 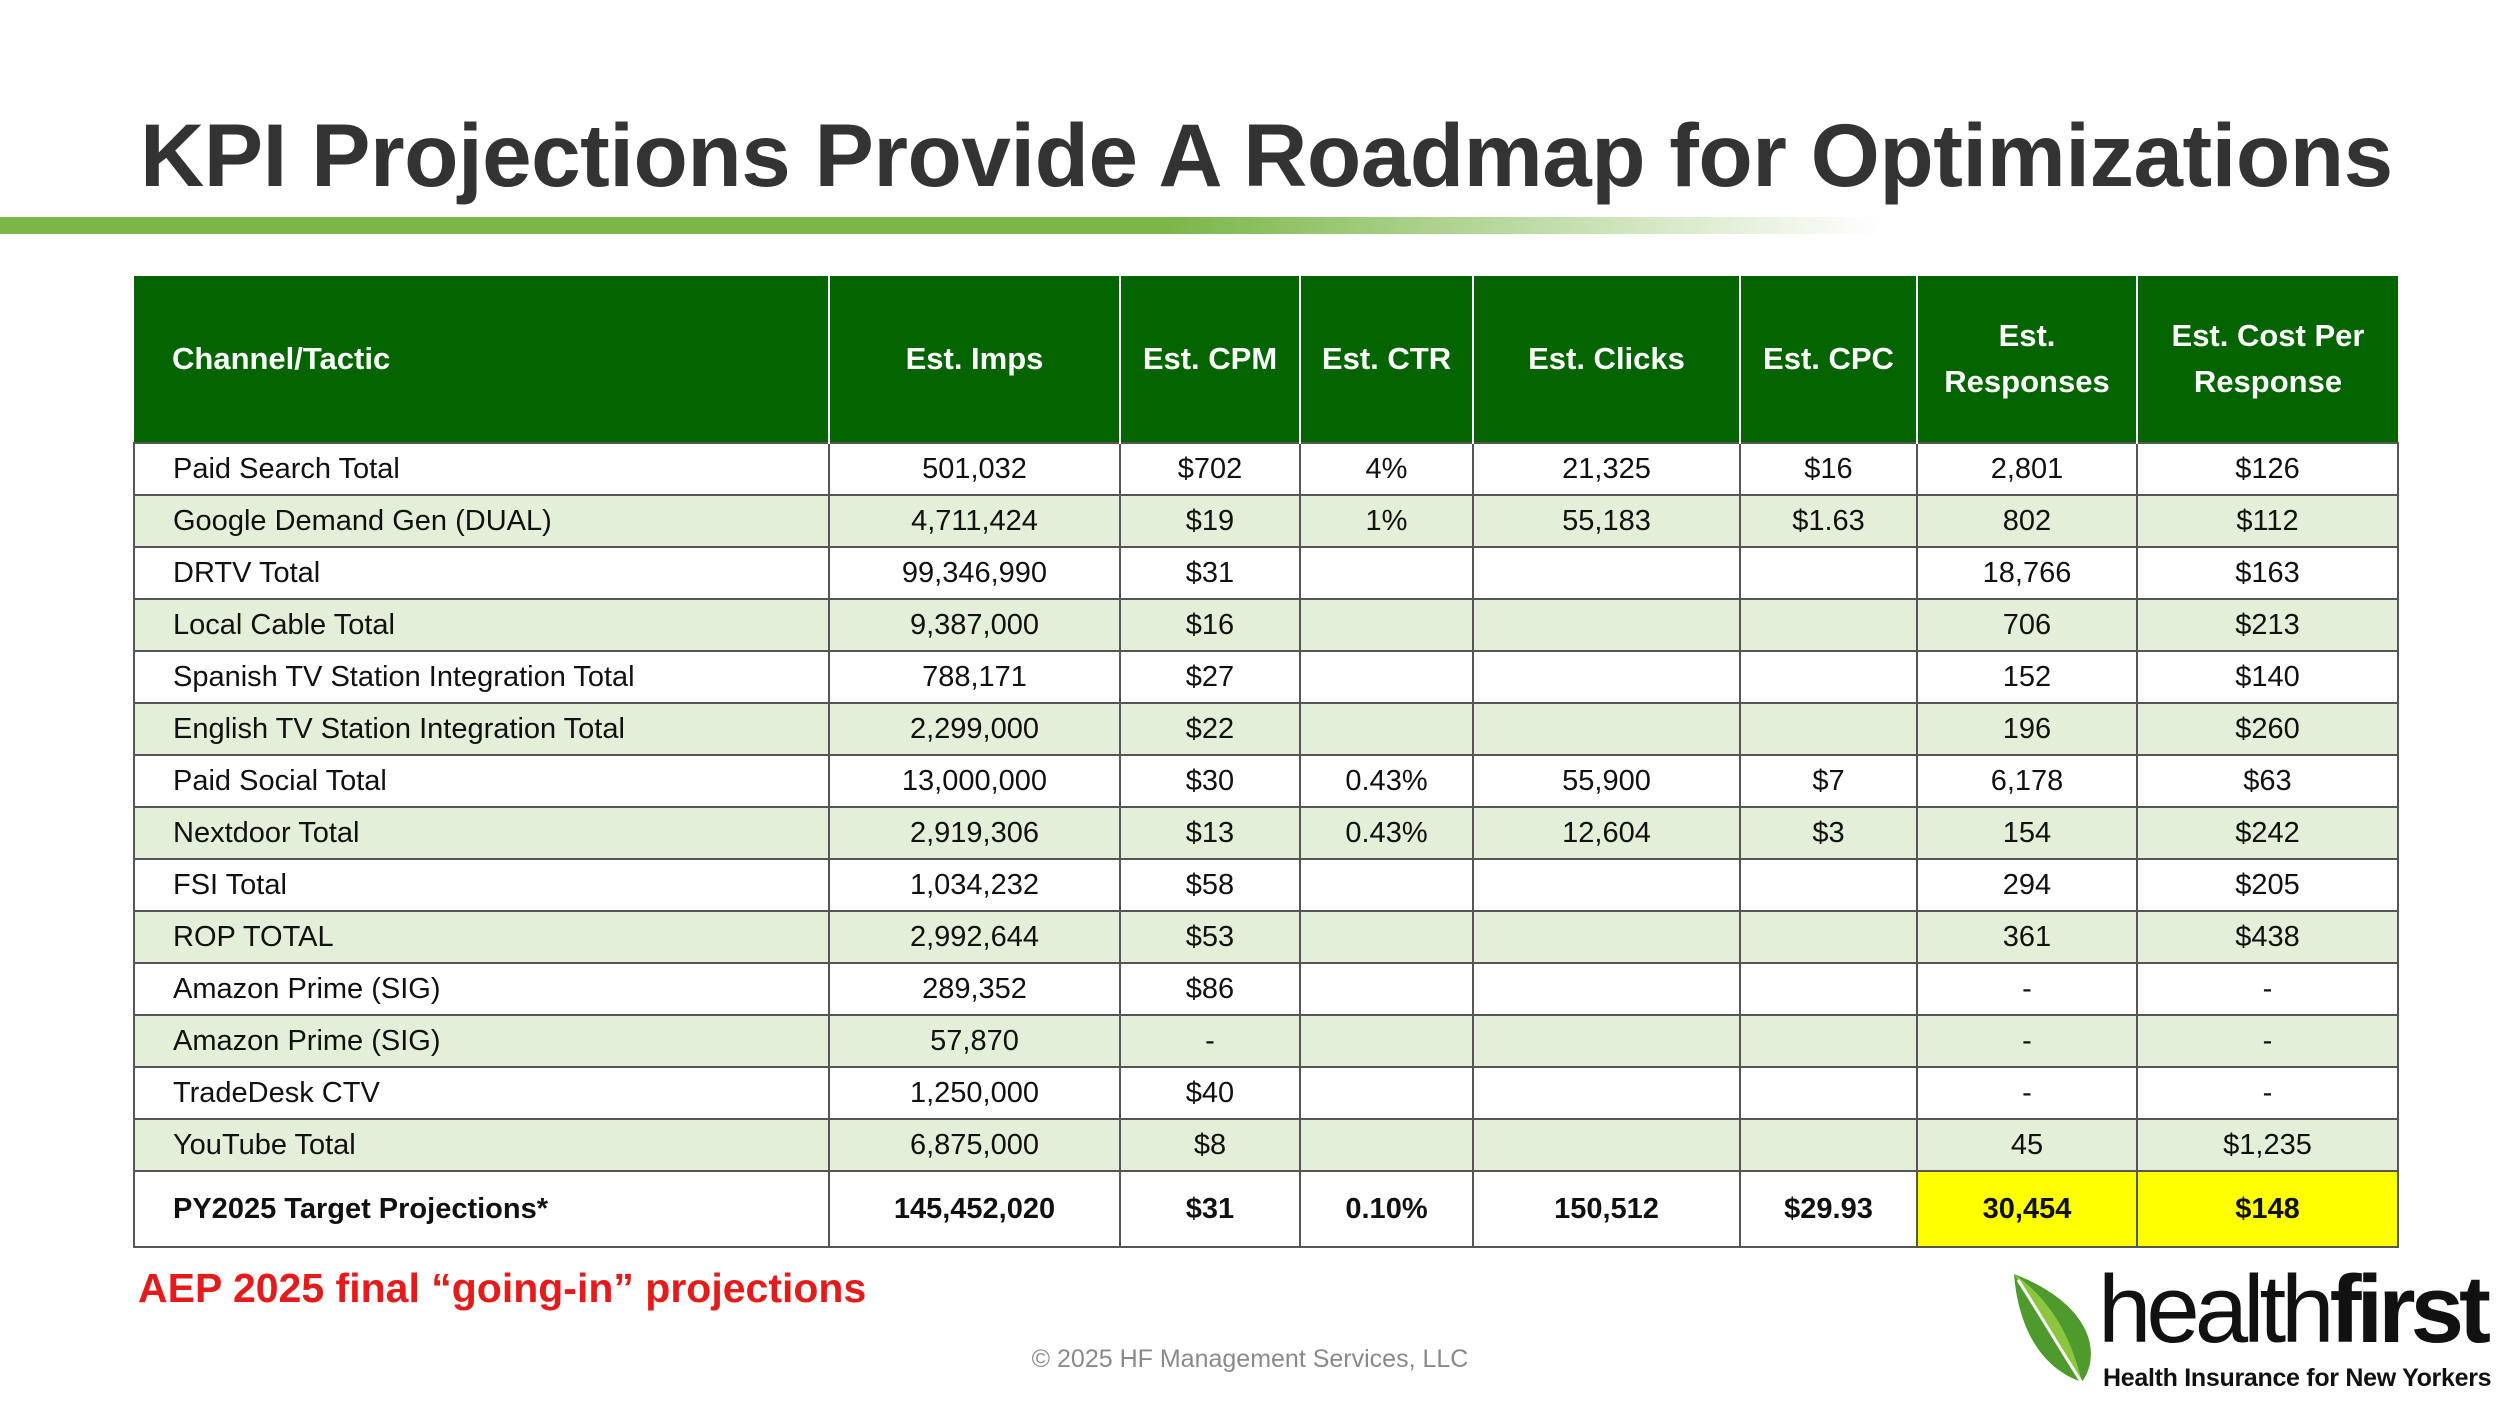 What do you see at coordinates (1210, 677) in the screenshot?
I see `cell-cpm: $27` at bounding box center [1210, 677].